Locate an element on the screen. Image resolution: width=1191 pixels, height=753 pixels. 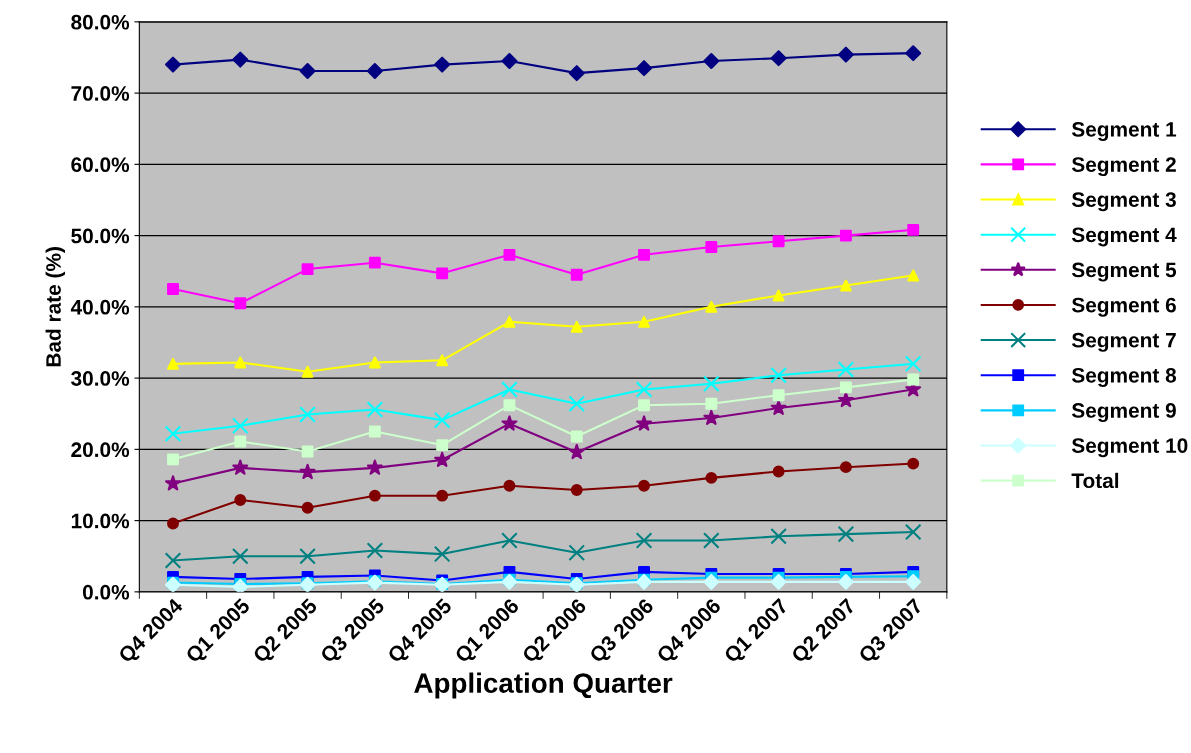
y-tick-label: 40.0% is located at coordinates (100, 307).